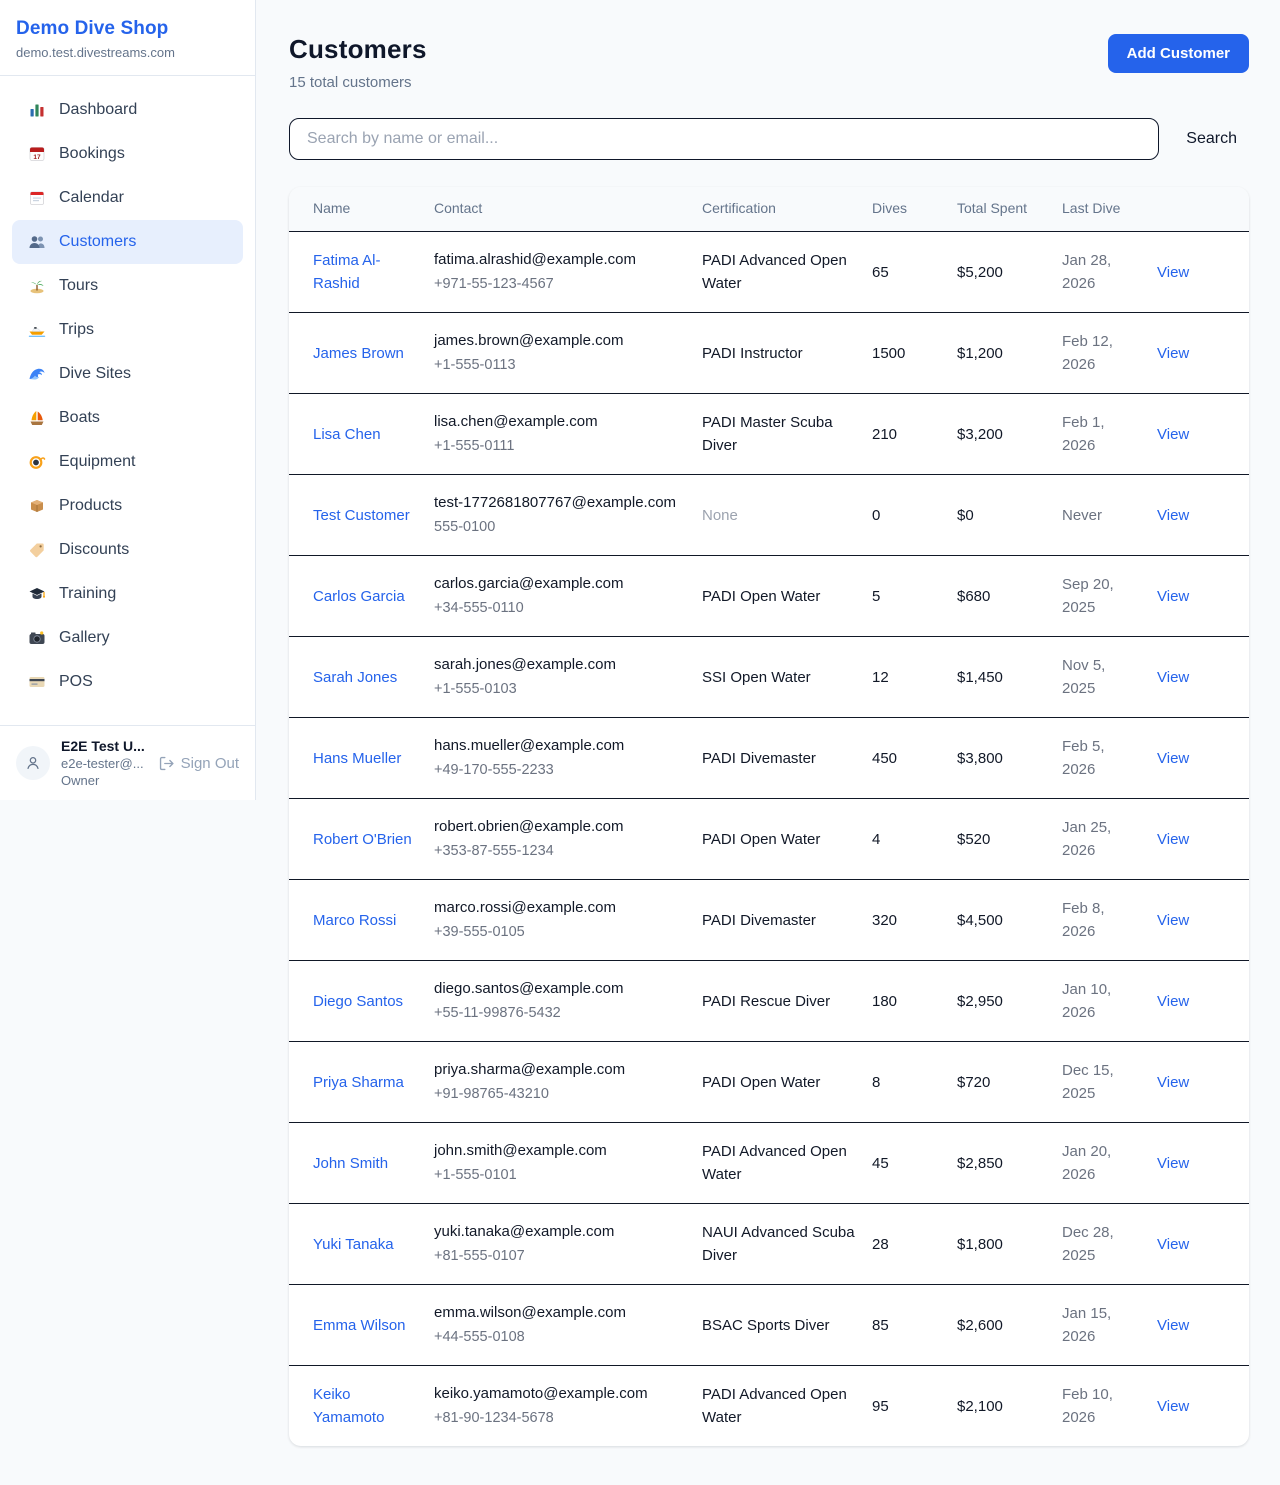  What do you see at coordinates (1109, 839) in the screenshot?
I see `customer-last-dive: Jan 25, 2026` at bounding box center [1109, 839].